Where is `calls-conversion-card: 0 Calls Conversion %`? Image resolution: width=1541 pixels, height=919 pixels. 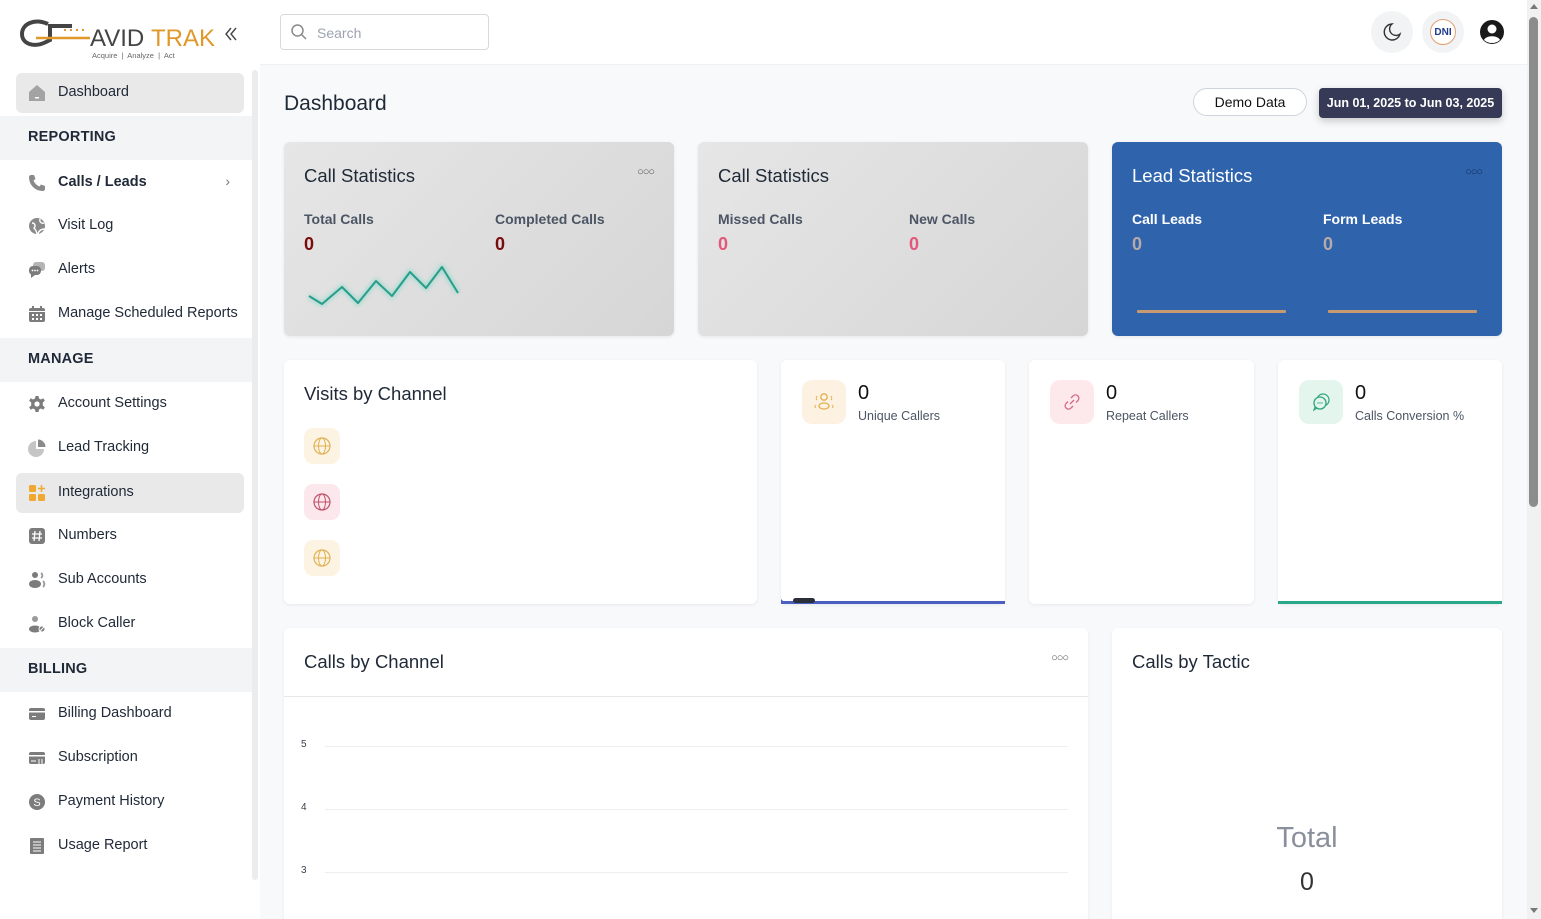
calls-conversion-card: 0 Calls Conversion % is located at coordinates (1390, 482).